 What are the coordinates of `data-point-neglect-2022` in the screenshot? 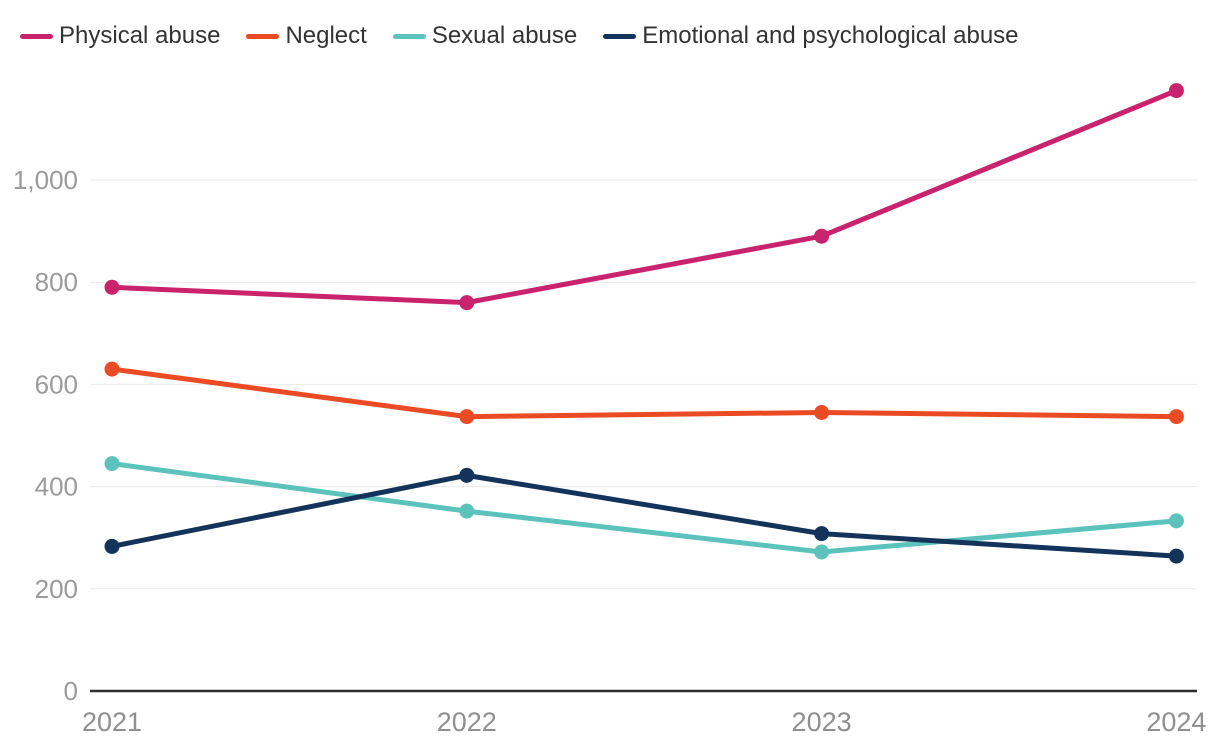 It's located at (467, 417).